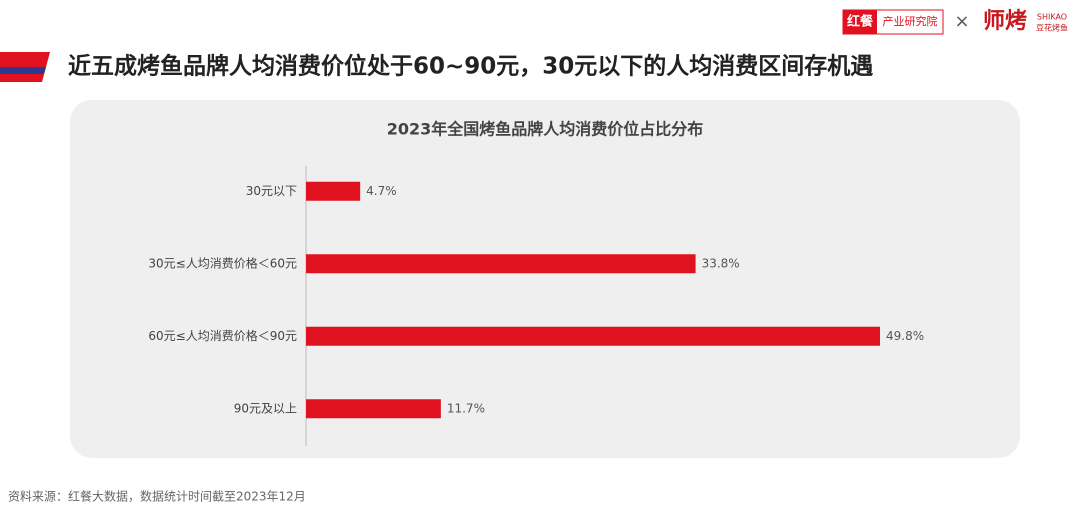  I want to click on category-label: 60元≤人均消费价格＜90元, so click(222, 335).